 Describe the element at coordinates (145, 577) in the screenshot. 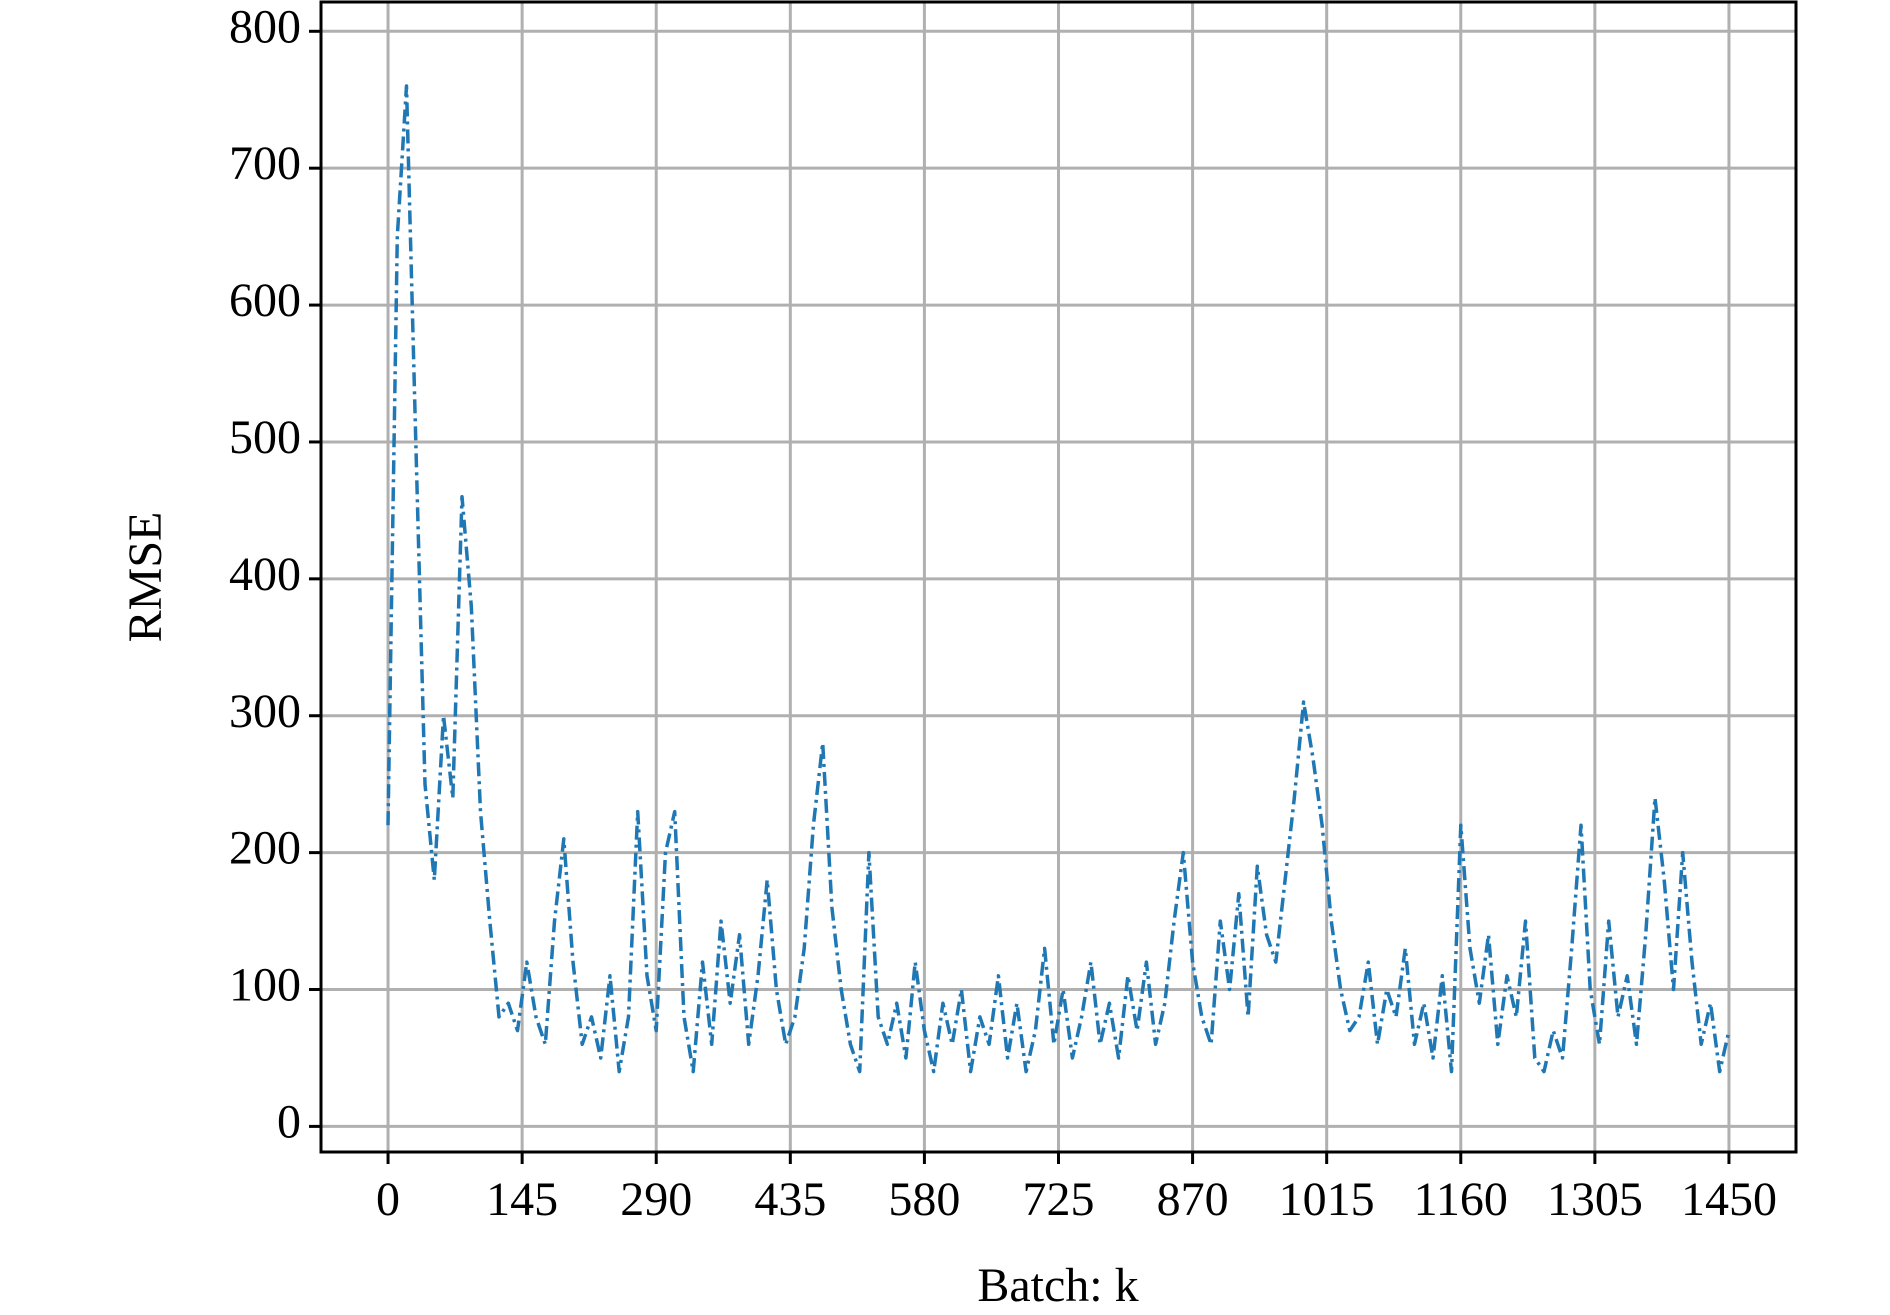

I see `y-axis-label: RMSE` at that location.